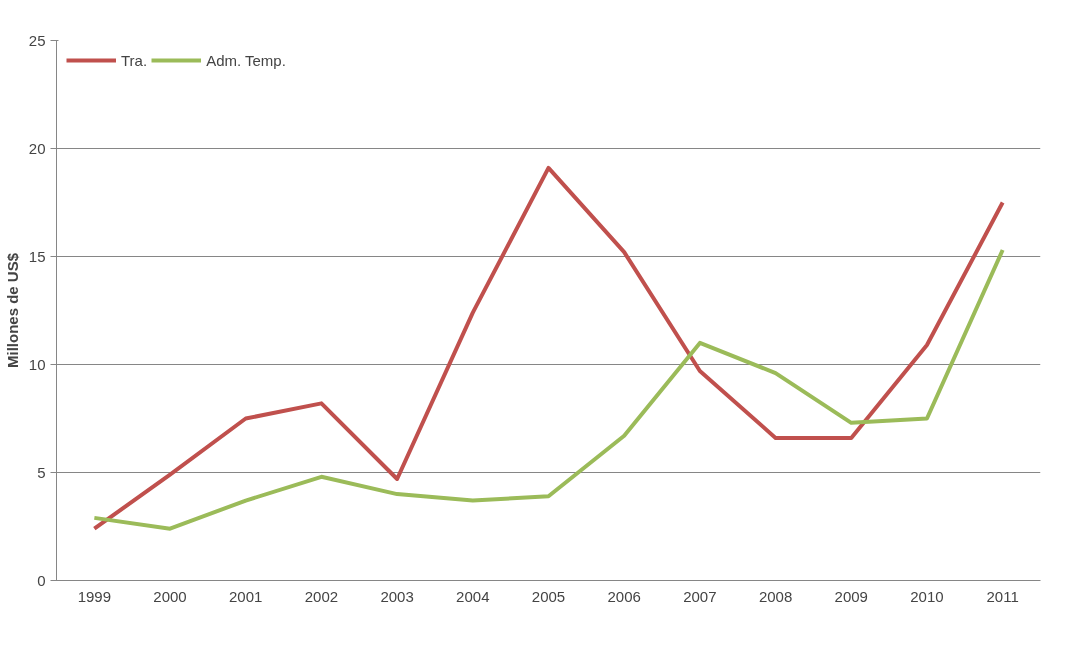 The width and height of the screenshot is (1088, 646). What do you see at coordinates (775, 596) in the screenshot?
I see `x-tick-label: 2008` at bounding box center [775, 596].